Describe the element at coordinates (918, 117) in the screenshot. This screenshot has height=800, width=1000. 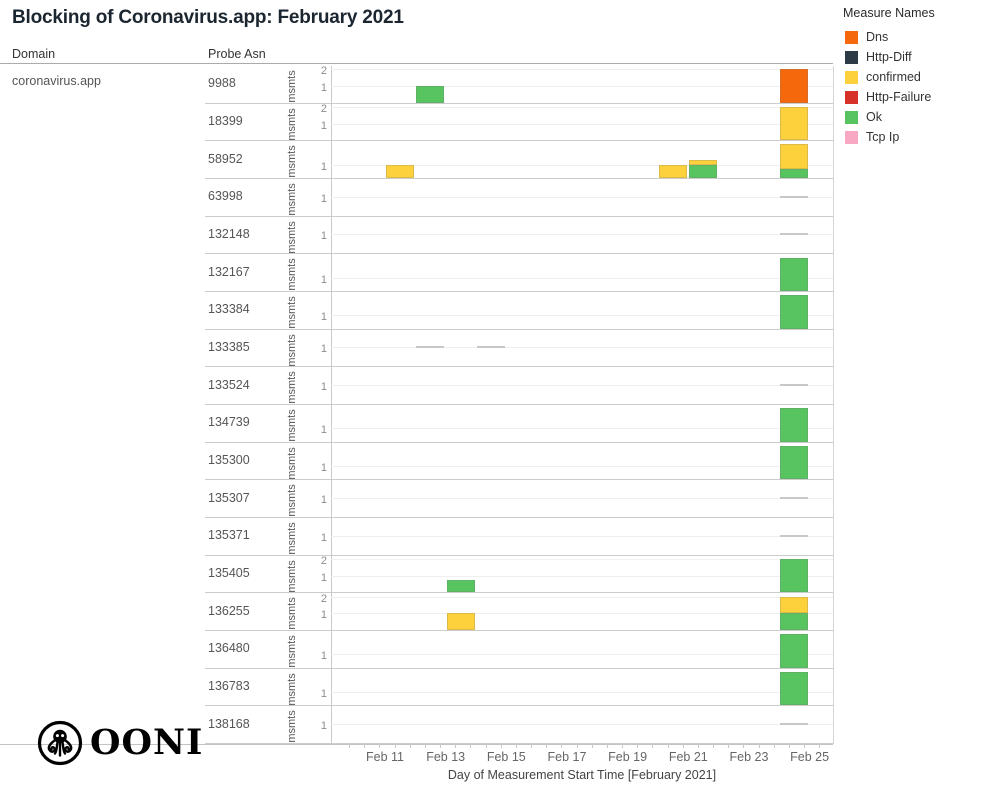
I see `legend-item-ok: Ok` at that location.